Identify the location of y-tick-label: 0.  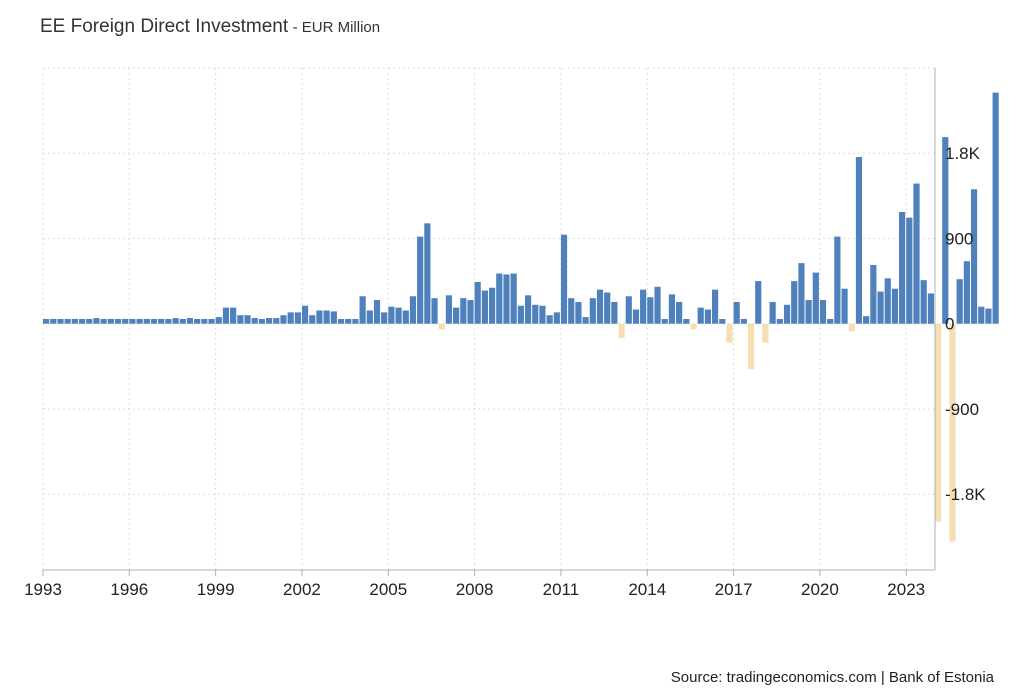
(949, 324).